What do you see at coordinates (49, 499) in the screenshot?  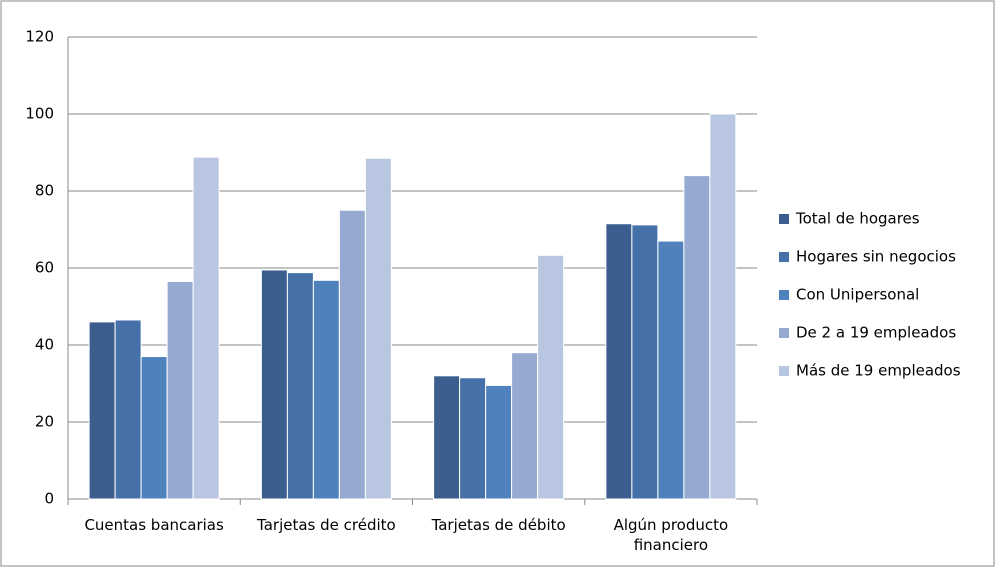 I see `y-tick-label: 0` at bounding box center [49, 499].